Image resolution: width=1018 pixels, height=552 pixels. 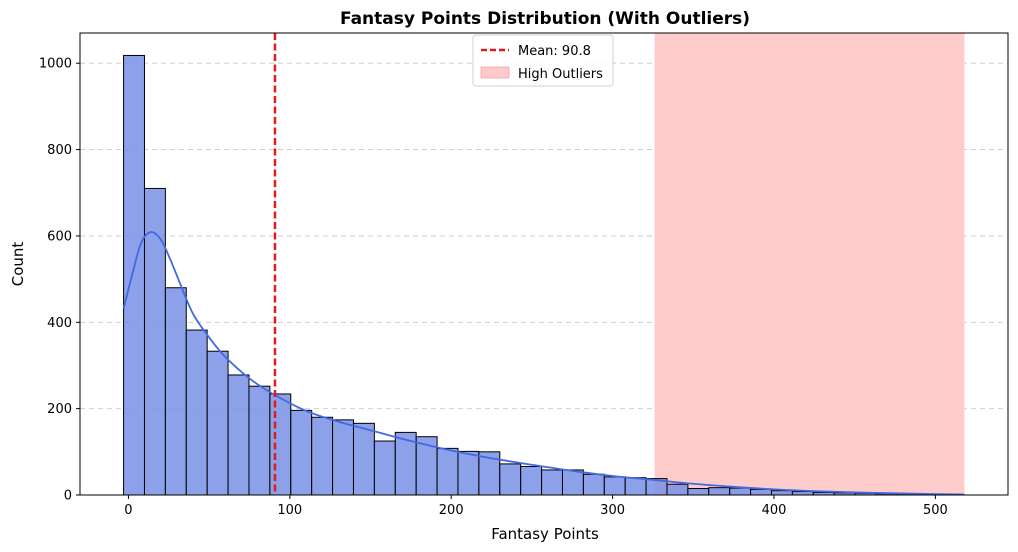 I want to click on y-tick-label: 200, so click(x=59, y=409).